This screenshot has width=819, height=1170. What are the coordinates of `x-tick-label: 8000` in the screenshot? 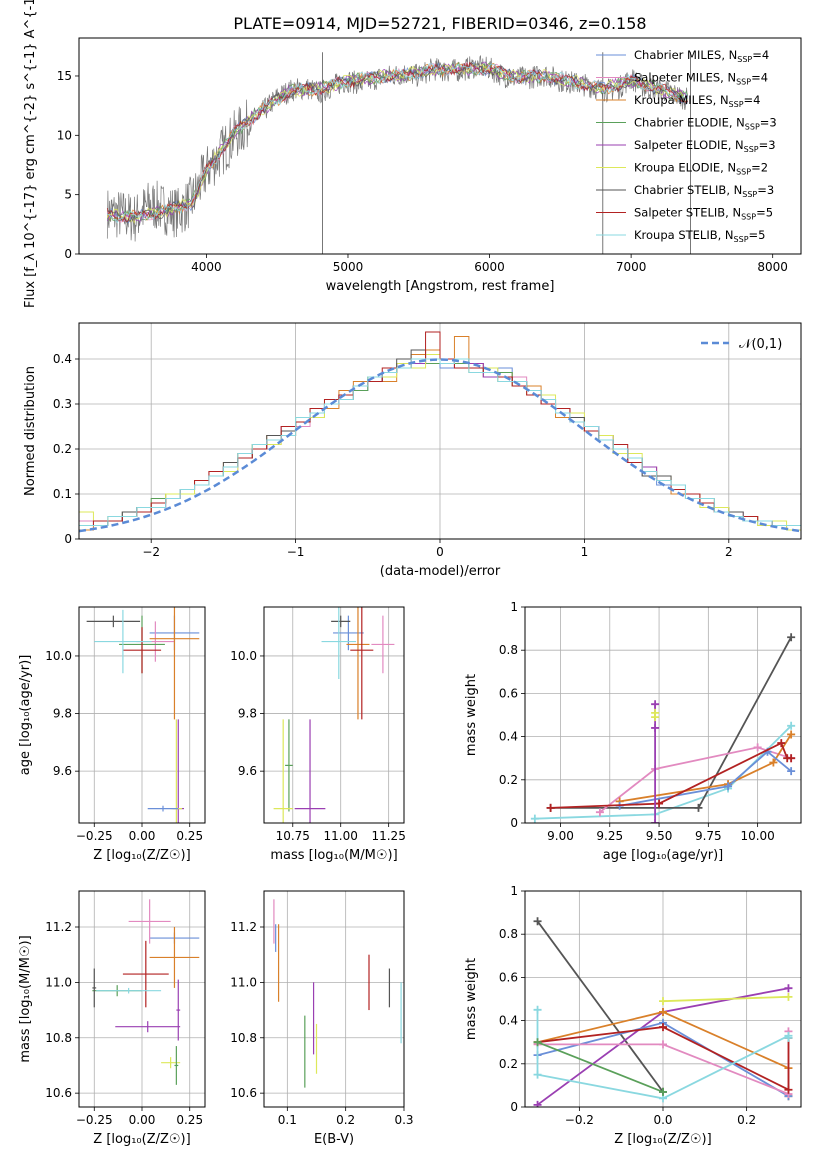 It's located at (772, 267).